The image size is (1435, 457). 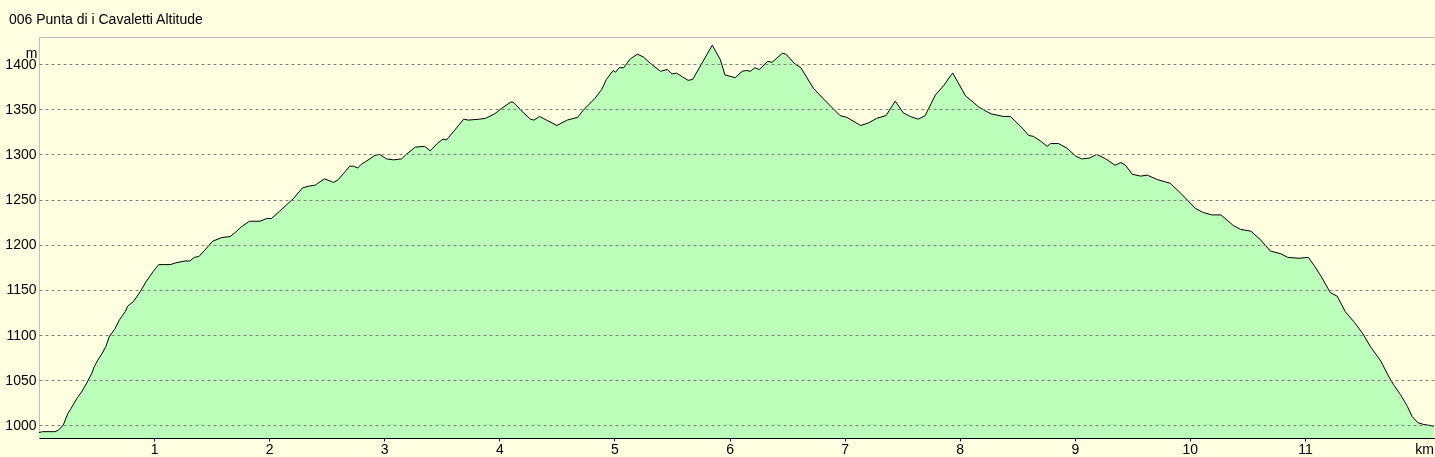 What do you see at coordinates (1075, 448) in the screenshot?
I see `x-tick-label: 9` at bounding box center [1075, 448].